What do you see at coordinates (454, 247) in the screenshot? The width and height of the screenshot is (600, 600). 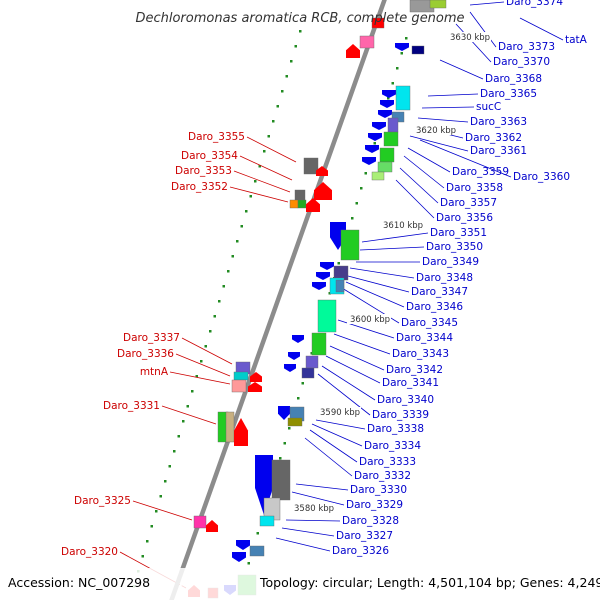 I see `gene-label: Daro_3350` at bounding box center [454, 247].